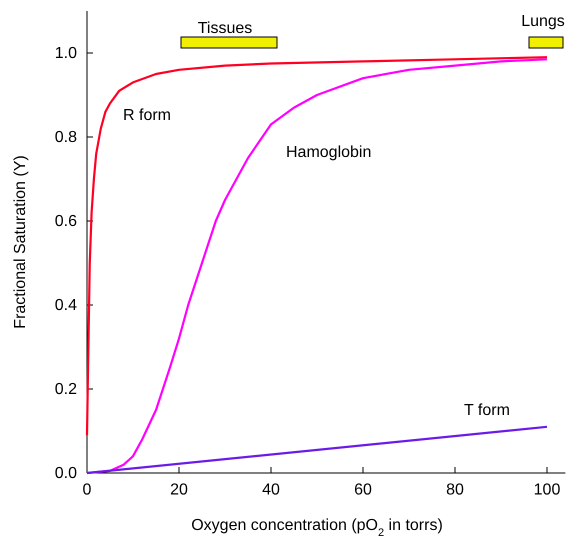 This screenshot has height=540, width=573. I want to click on annotation: Hamoglobin, so click(329, 152).